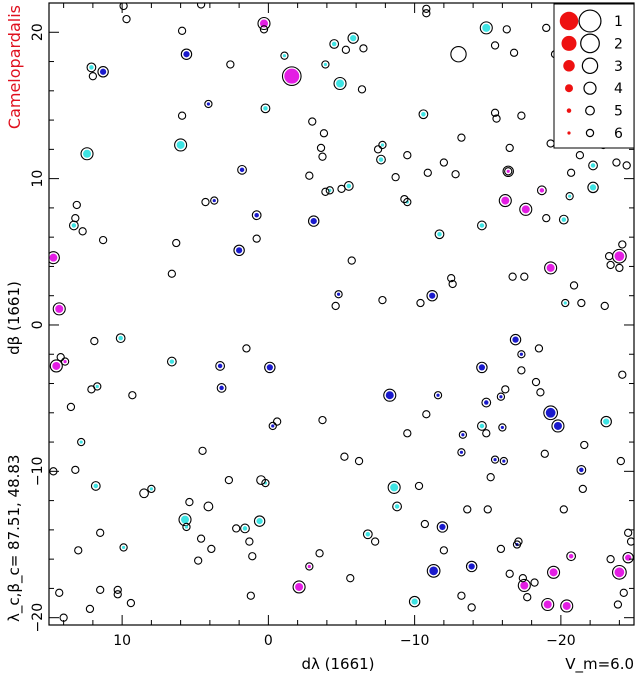  Describe the element at coordinates (268, 641) in the screenshot. I see `x-tick-label: 0` at that location.